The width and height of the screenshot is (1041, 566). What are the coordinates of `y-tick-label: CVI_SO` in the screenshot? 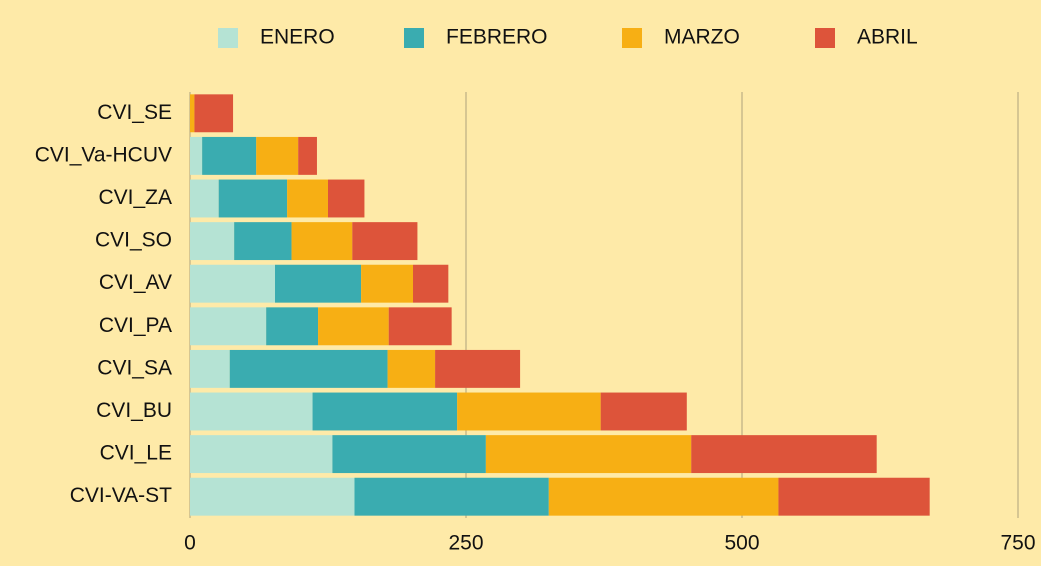 It's located at (133, 240).